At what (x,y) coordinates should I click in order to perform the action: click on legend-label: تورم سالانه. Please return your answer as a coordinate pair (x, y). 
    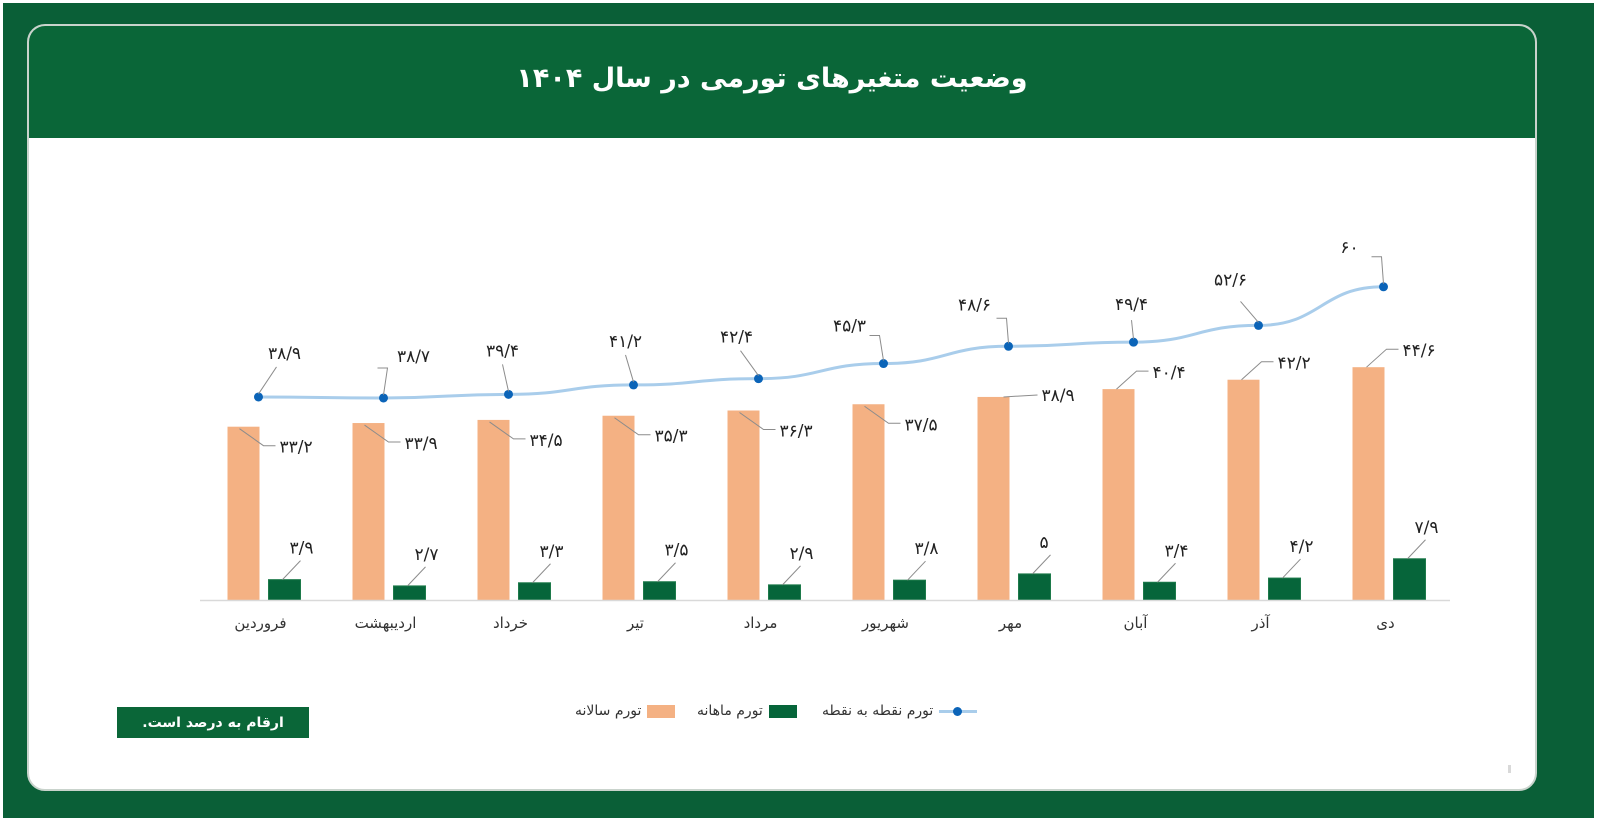
    Looking at the image, I should click on (608, 711).